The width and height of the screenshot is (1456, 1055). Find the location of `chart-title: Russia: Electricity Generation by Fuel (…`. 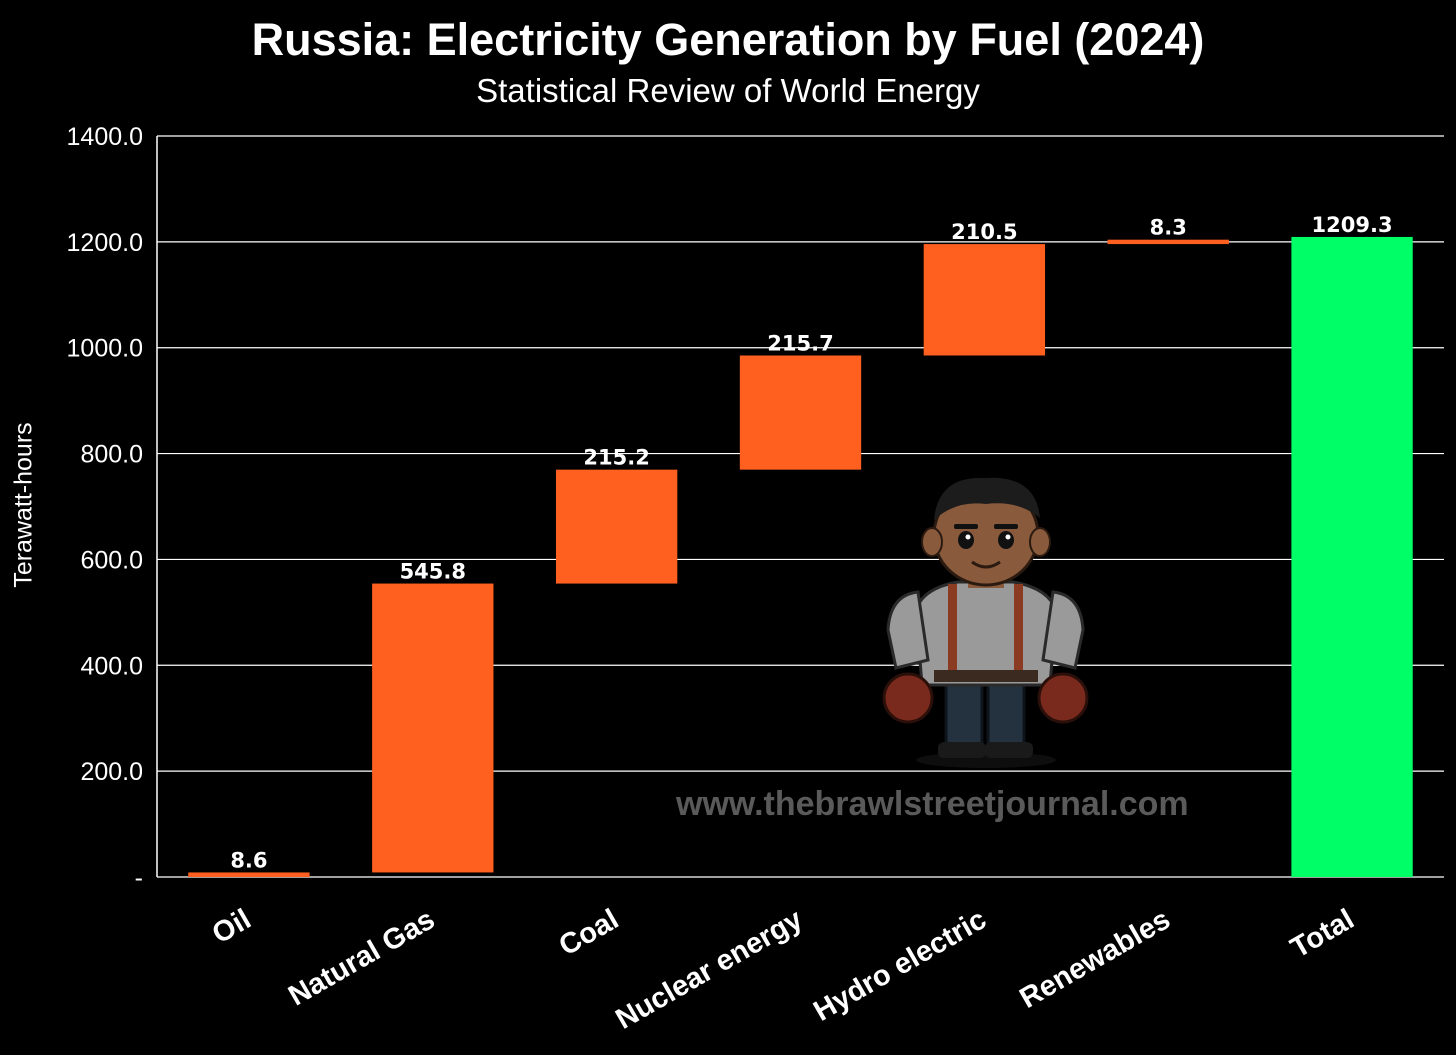

chart-title: Russia: Electricity Generation by Fuel (… is located at coordinates (728, 39).